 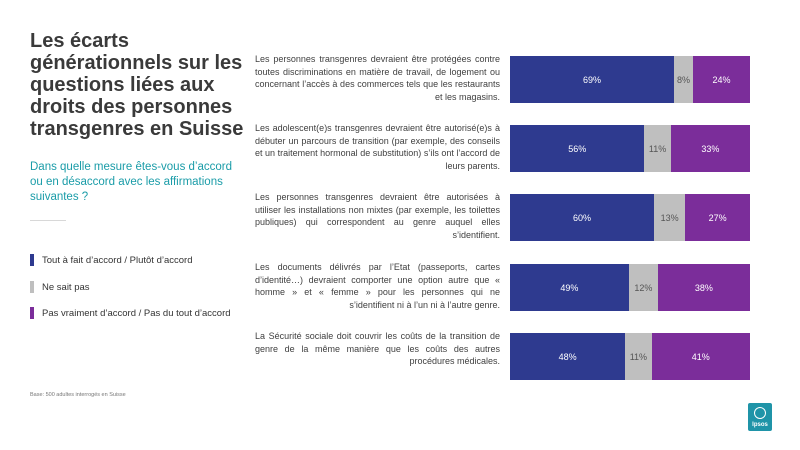 I want to click on bar-segment-agree: 60%, so click(x=582, y=217).